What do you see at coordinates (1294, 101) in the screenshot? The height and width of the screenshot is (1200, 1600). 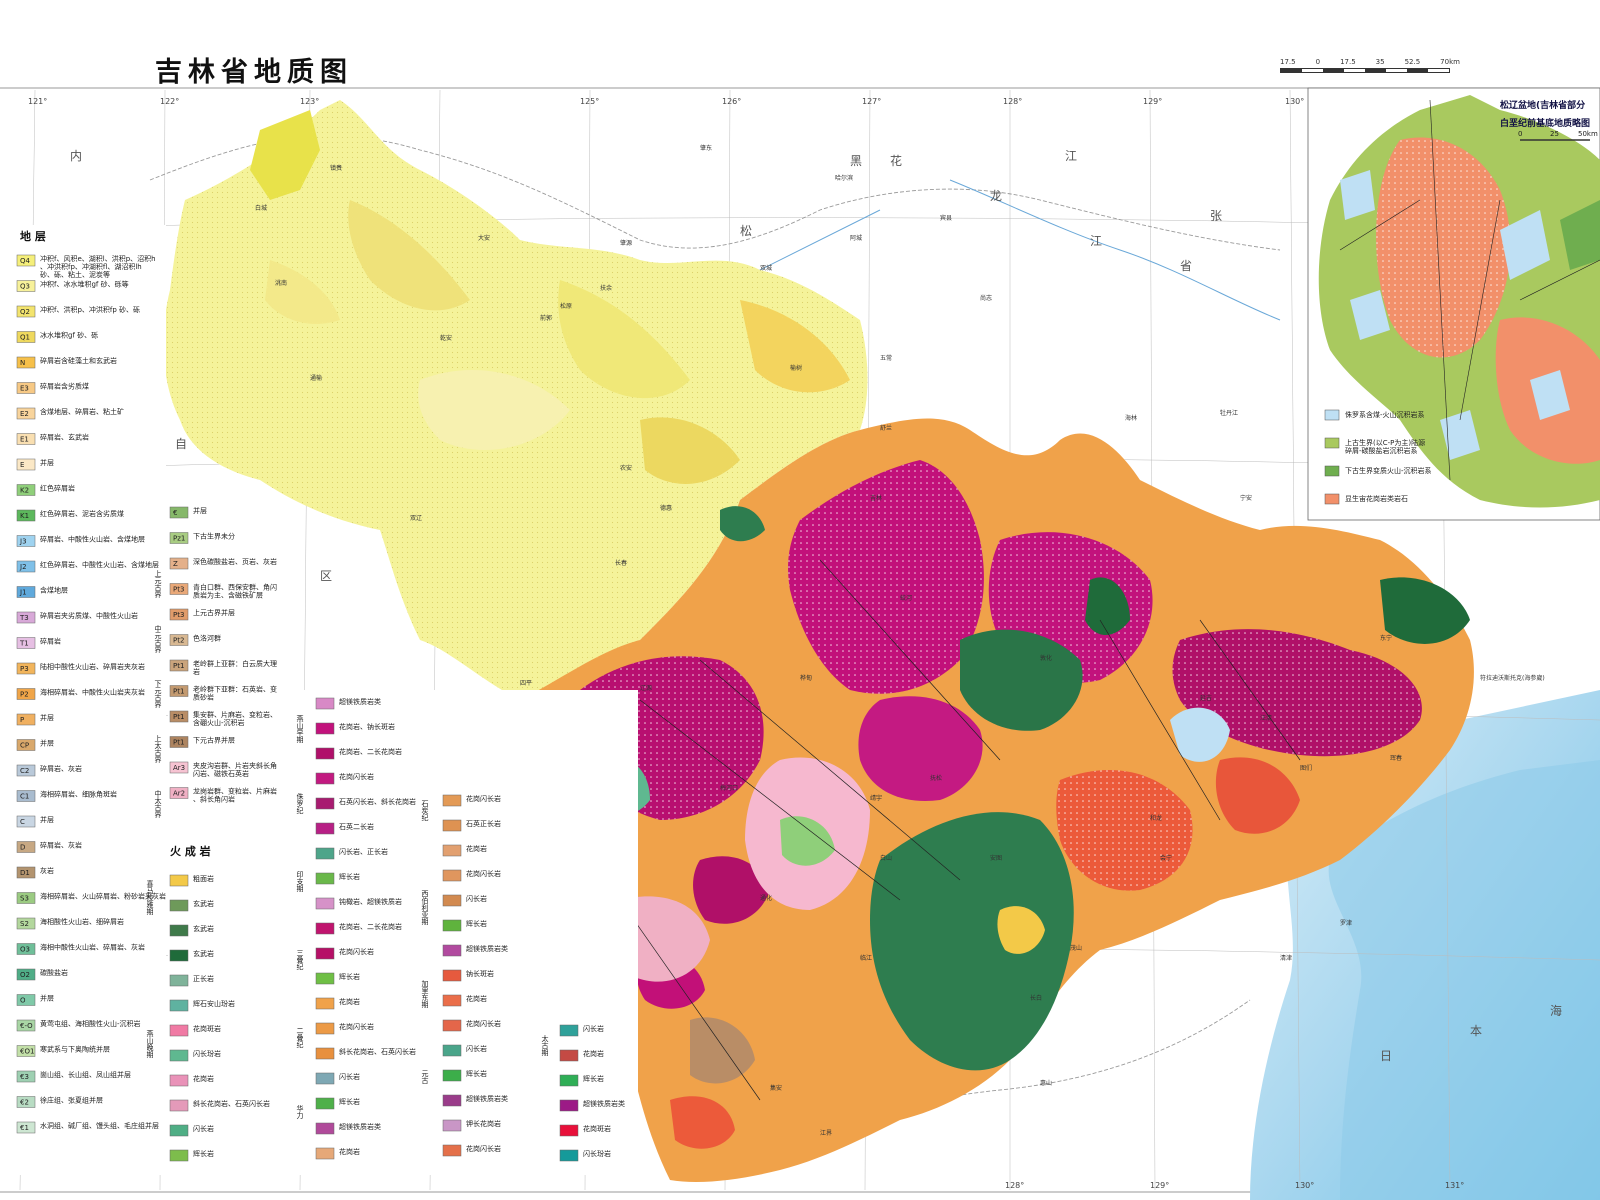 I see `coord-label: 130°` at bounding box center [1294, 101].